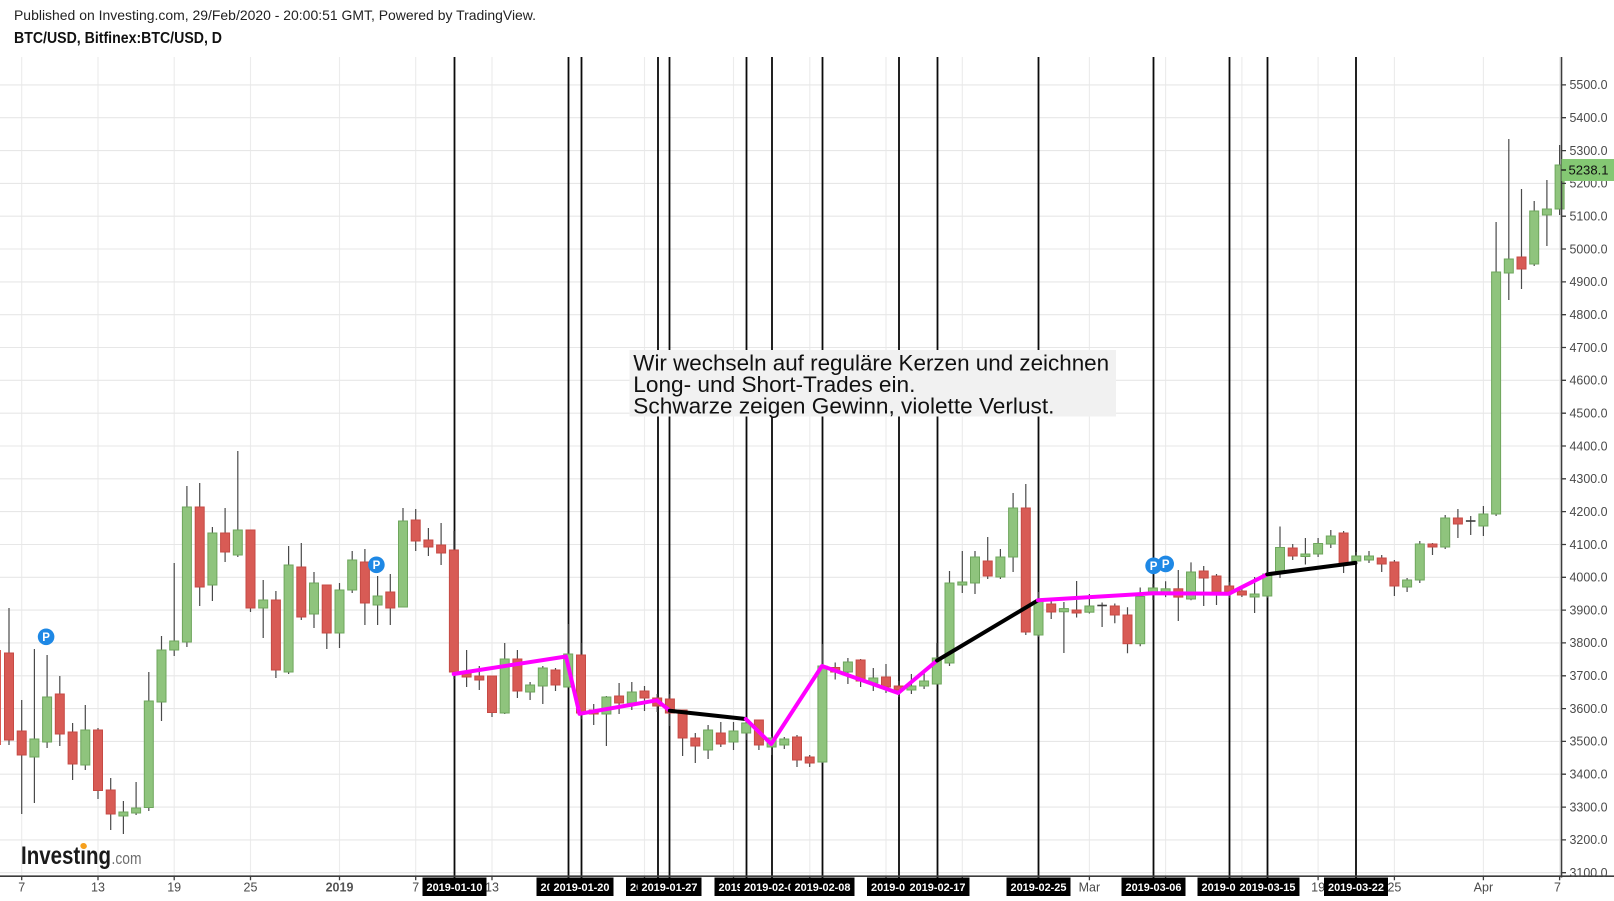  What do you see at coordinates (1589, 479) in the screenshot?
I see `svg-text: 4300.0` at bounding box center [1589, 479].